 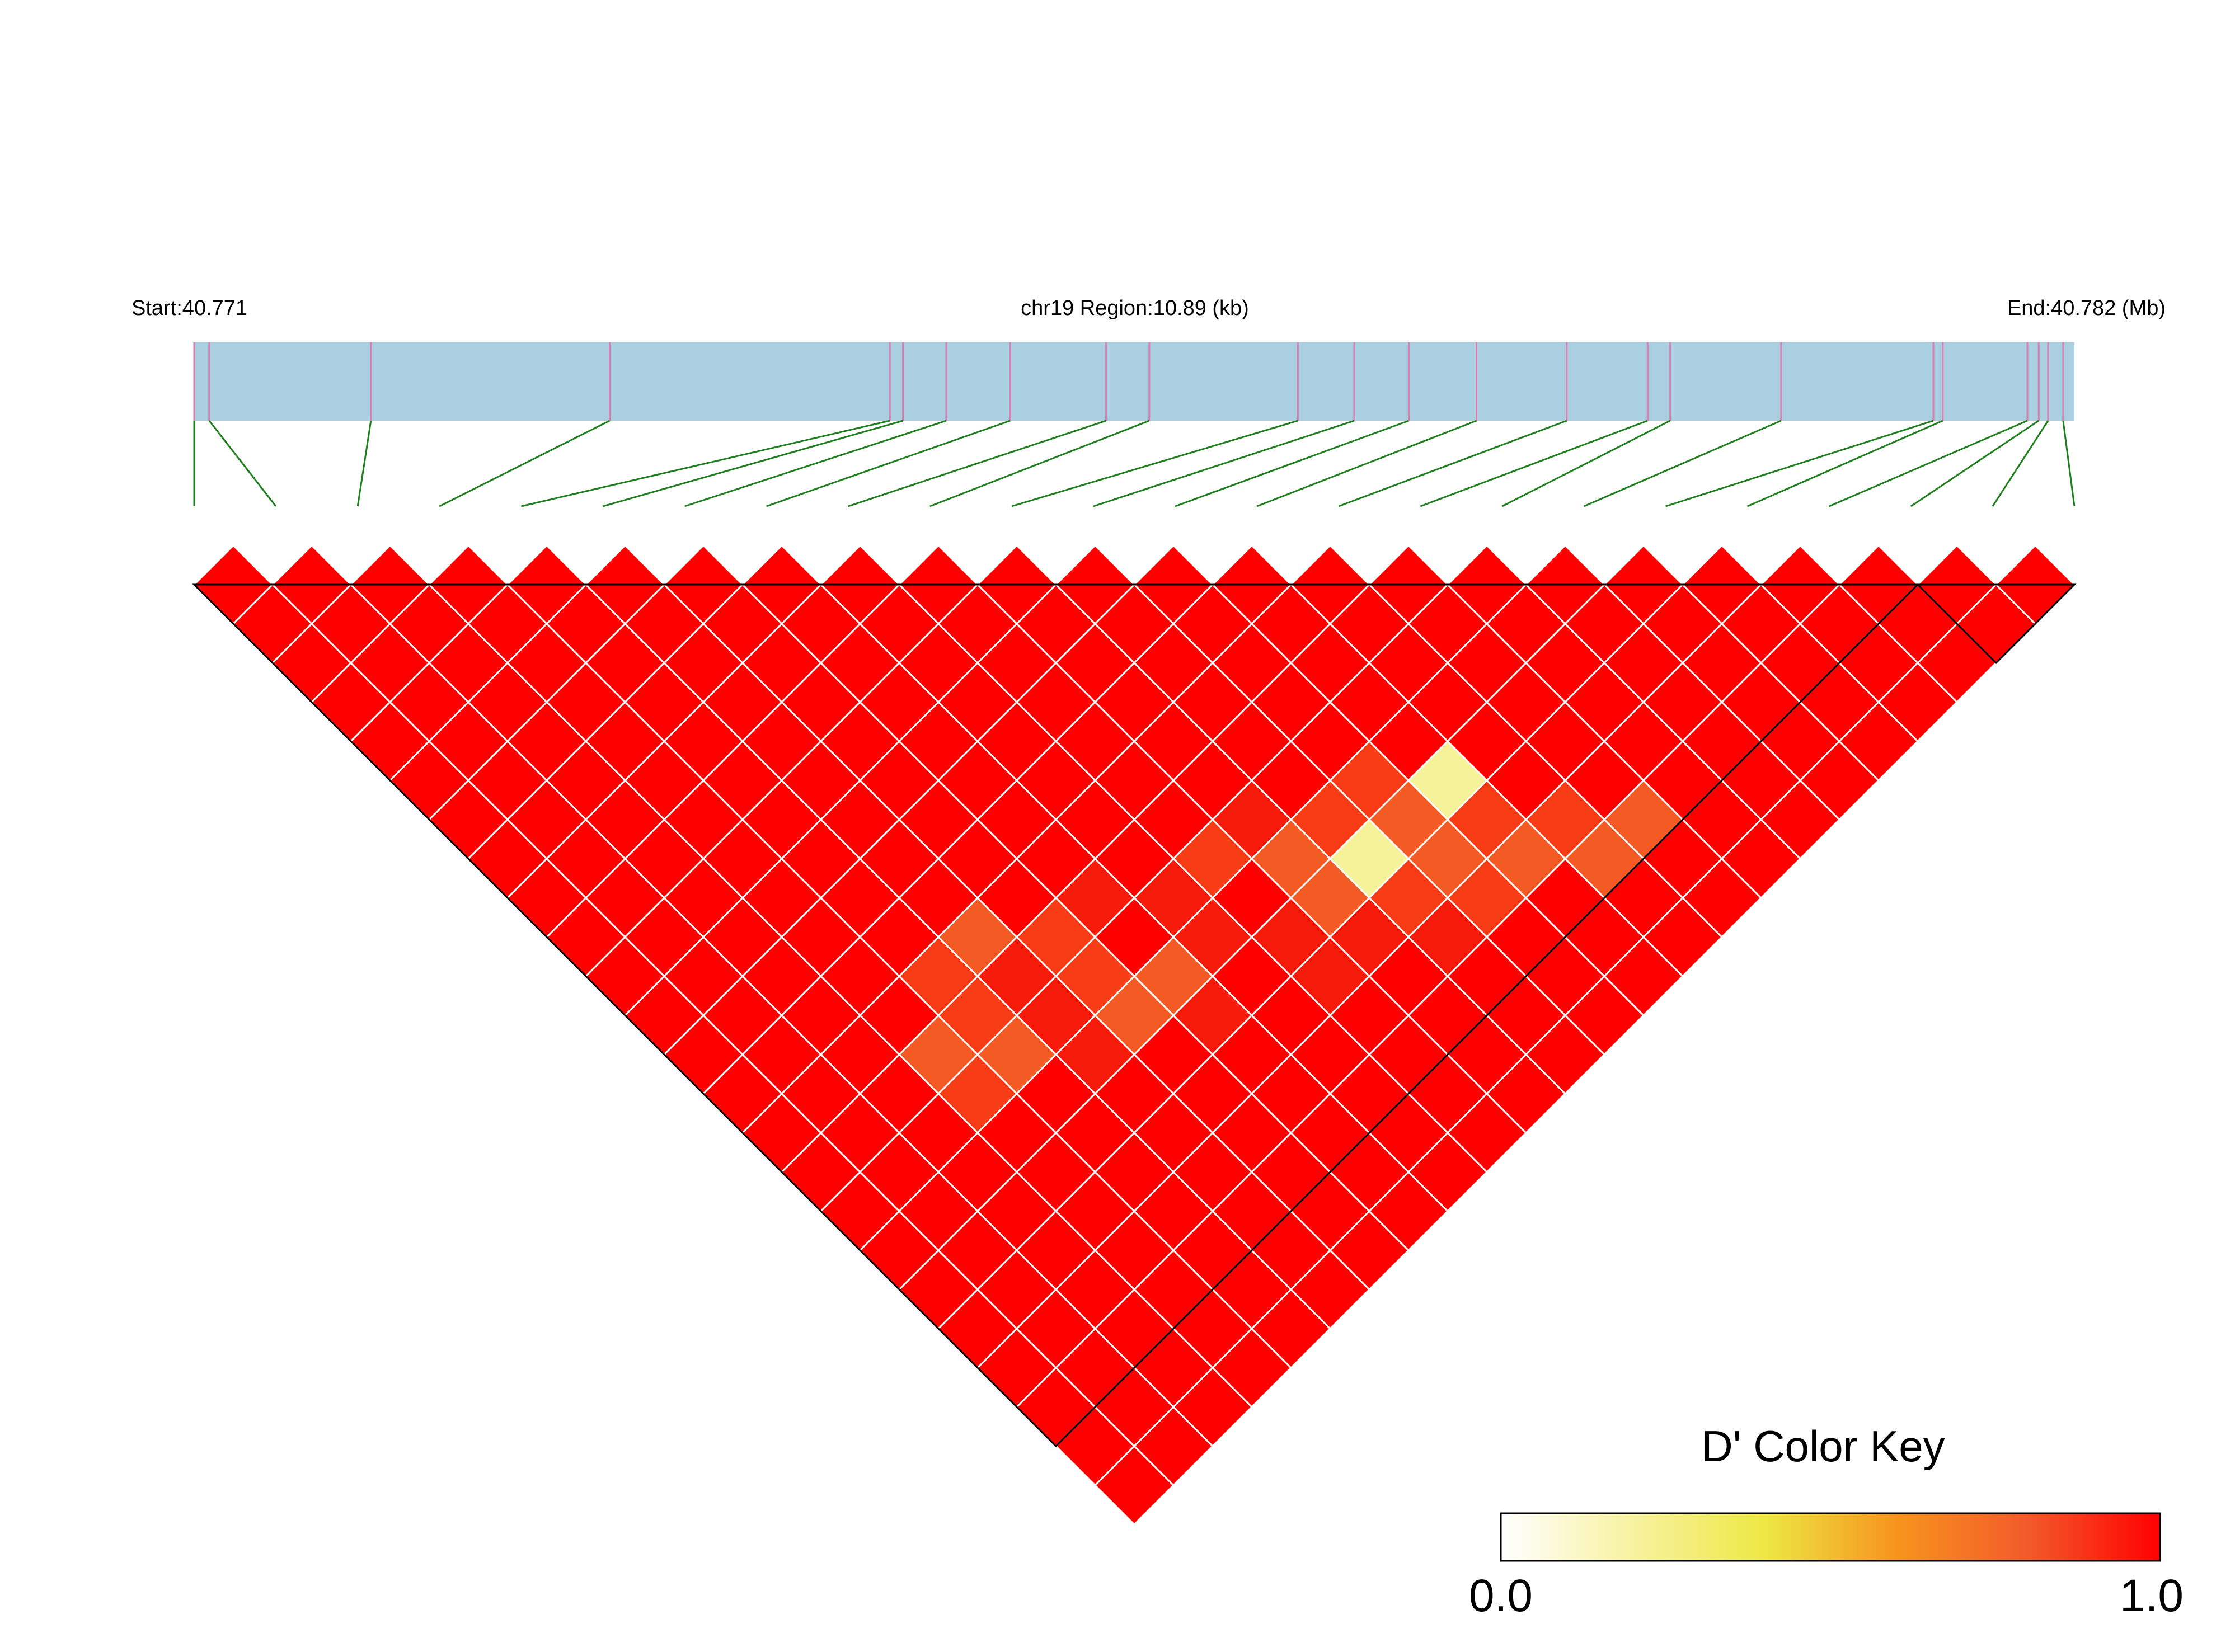 I want to click on color-key-title: D' Color Key, so click(x=1823, y=1446).